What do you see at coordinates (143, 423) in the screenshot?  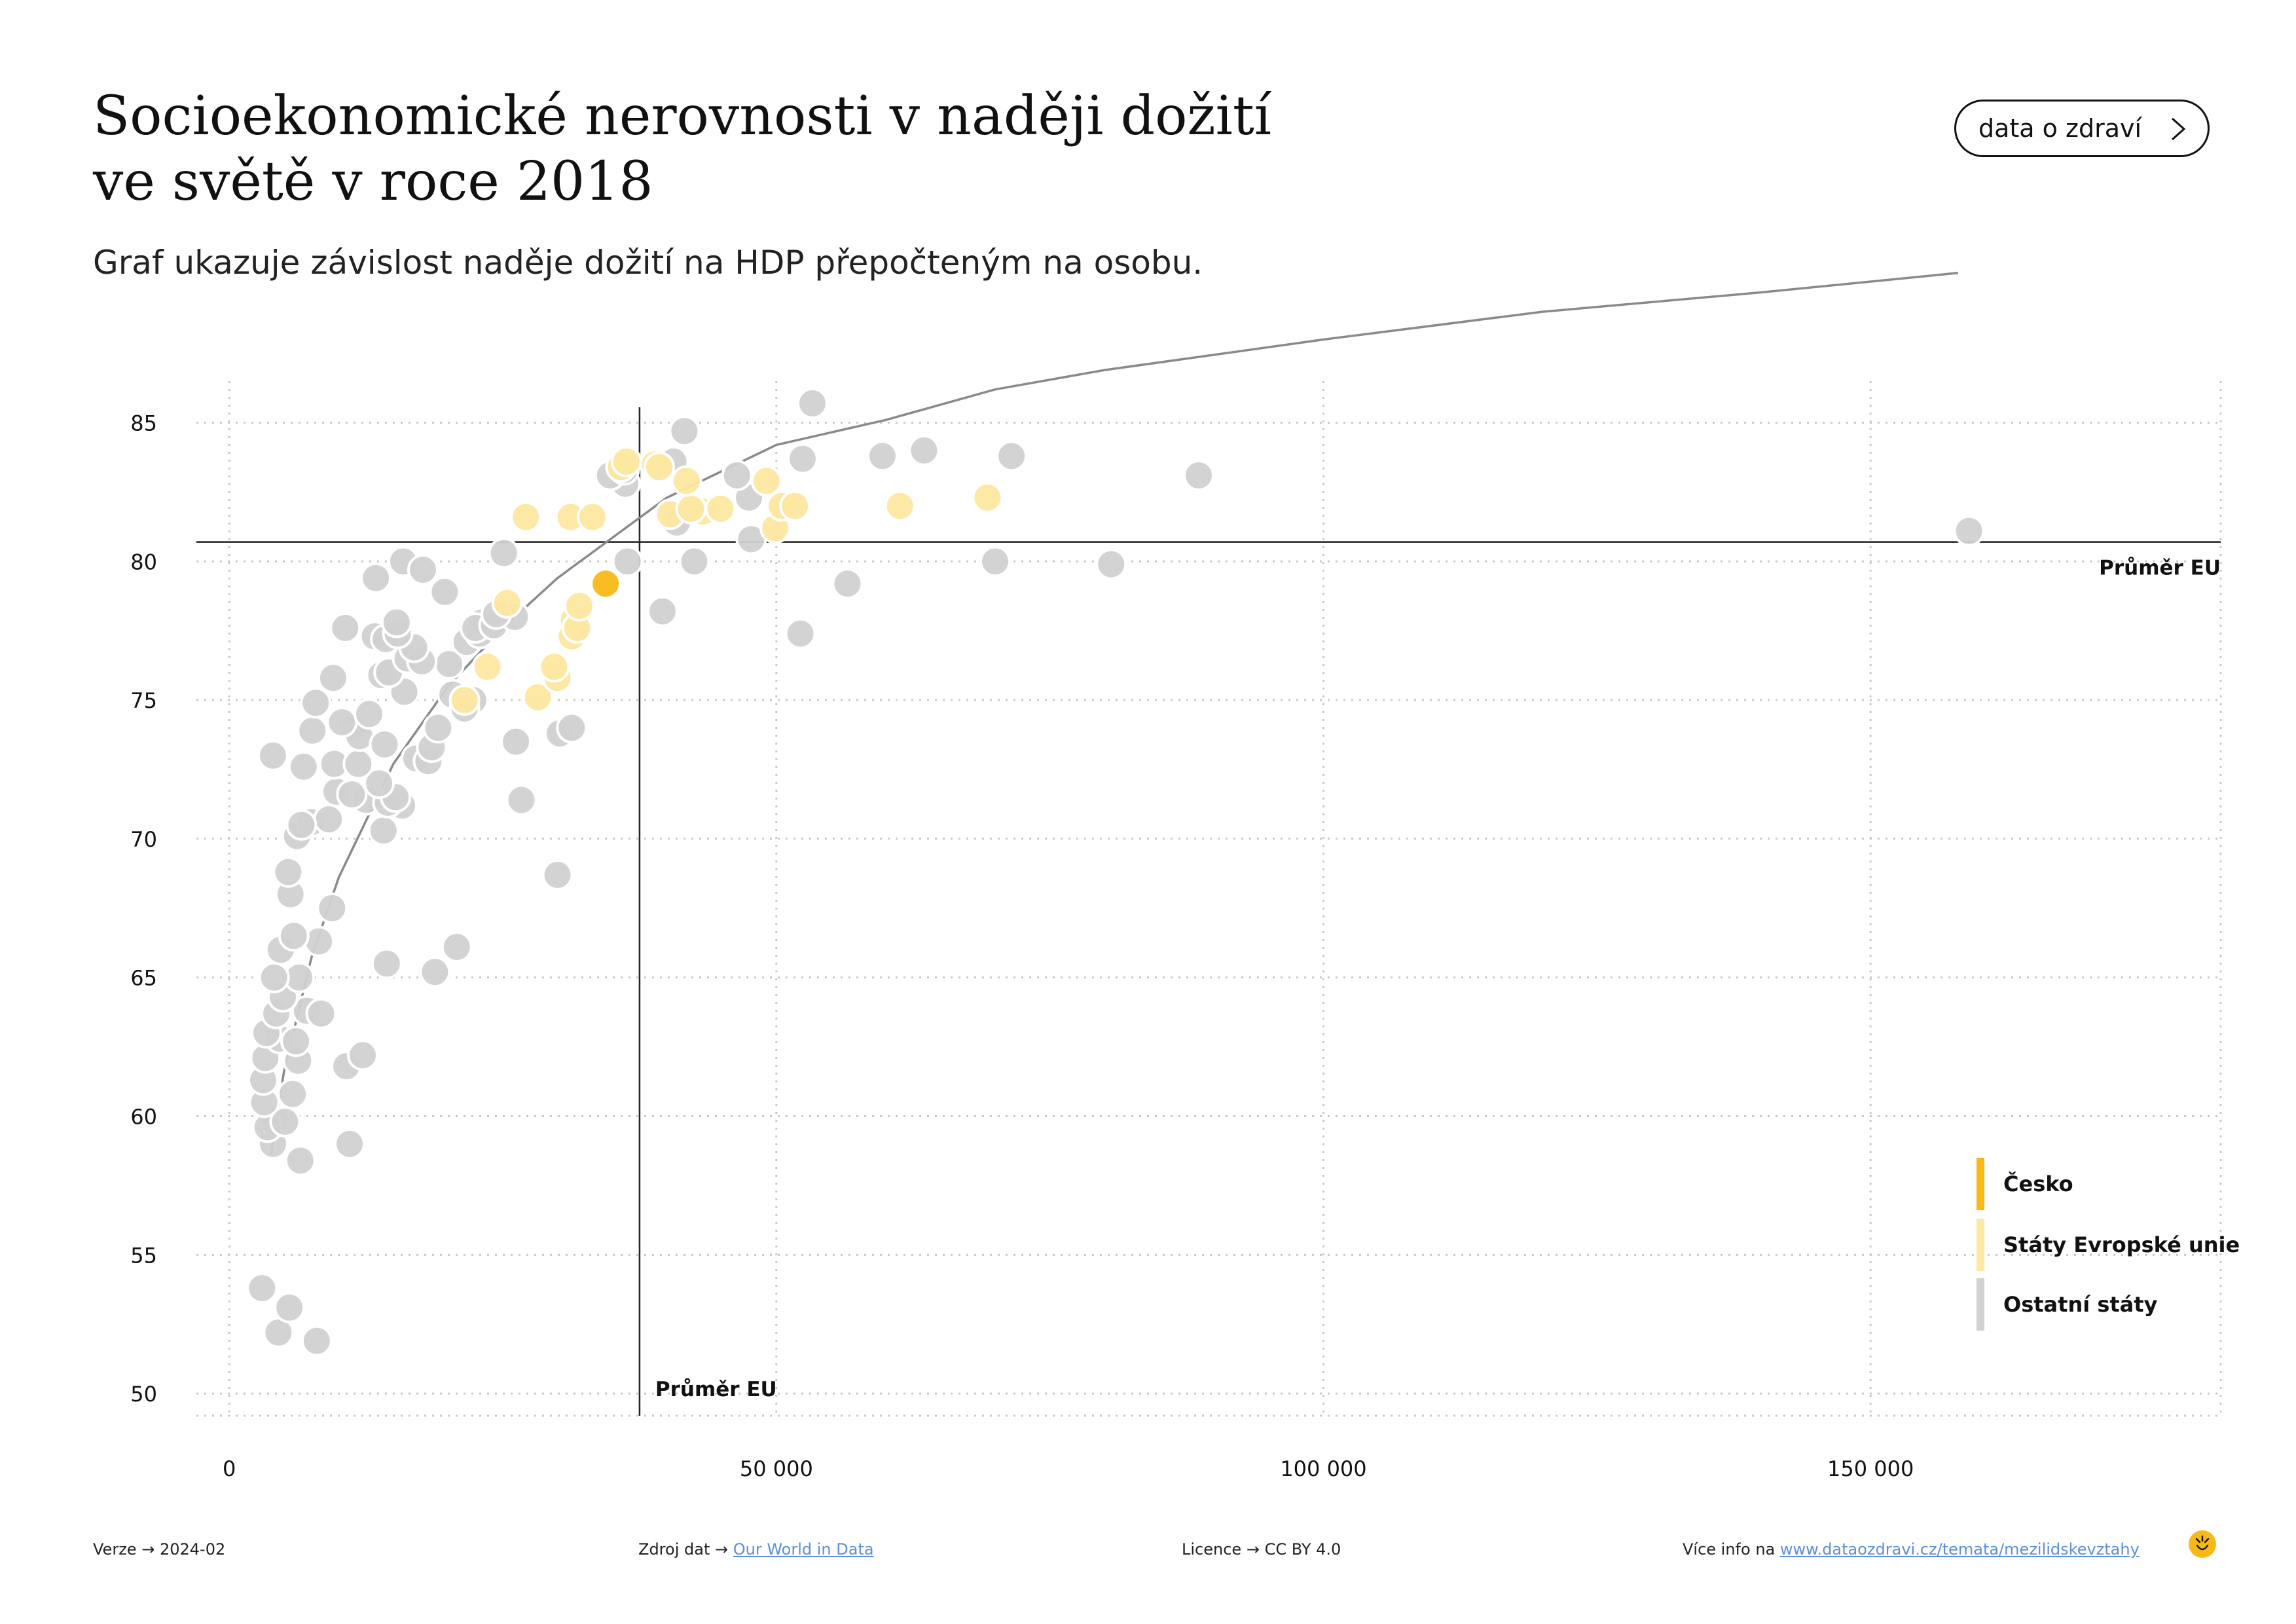 I see `y-tick-label: 85` at bounding box center [143, 423].